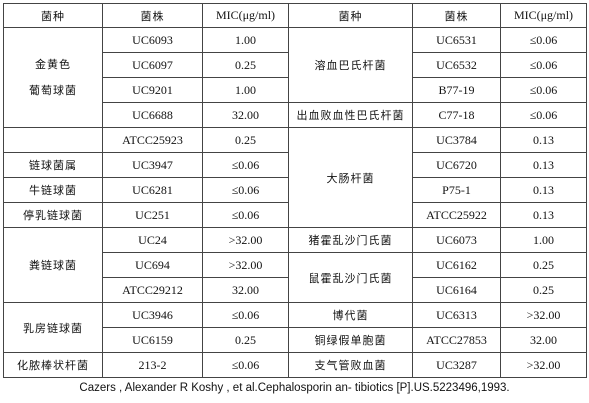 The width and height of the screenshot is (589, 403). I want to click on strain-cell: UC6159, so click(152, 340).